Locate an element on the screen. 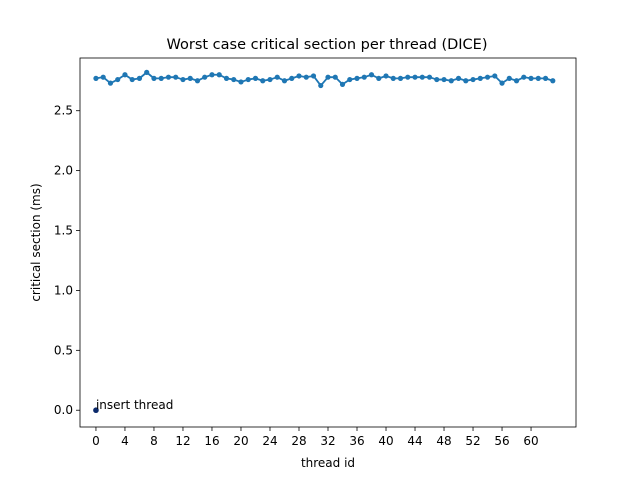 The width and height of the screenshot is (640, 480). x-axis-label: thread id is located at coordinates (328, 463).